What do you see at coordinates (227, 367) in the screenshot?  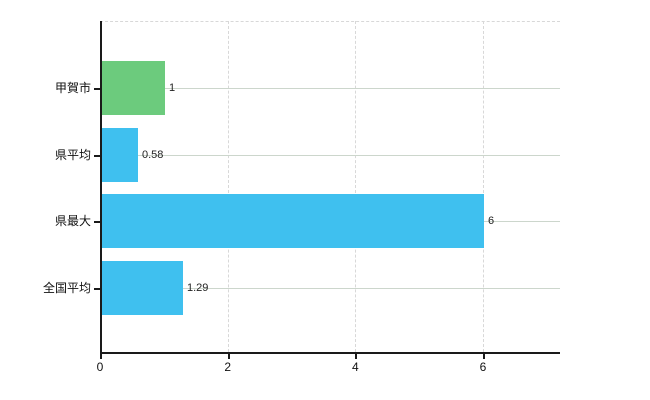 I see `x-tick-label: 2` at bounding box center [227, 367].